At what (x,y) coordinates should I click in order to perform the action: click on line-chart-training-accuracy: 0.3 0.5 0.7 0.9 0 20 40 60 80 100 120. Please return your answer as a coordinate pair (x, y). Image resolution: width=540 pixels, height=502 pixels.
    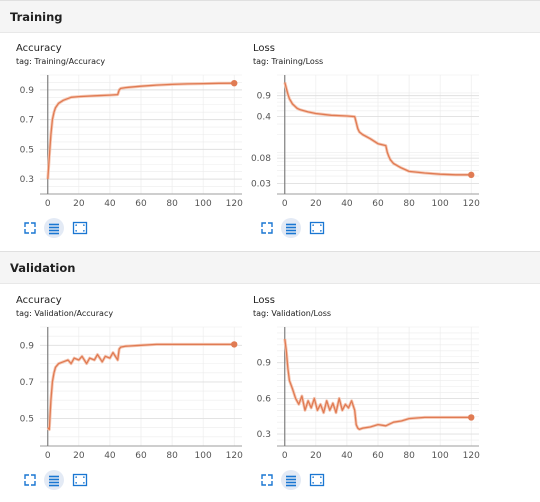
    Looking at the image, I should click on (130, 141).